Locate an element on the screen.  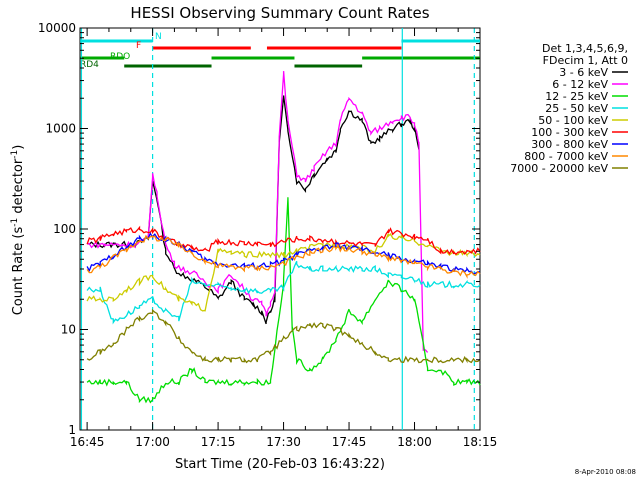
instrument-flags: N F RDO RD4 is located at coordinates (280, 51).